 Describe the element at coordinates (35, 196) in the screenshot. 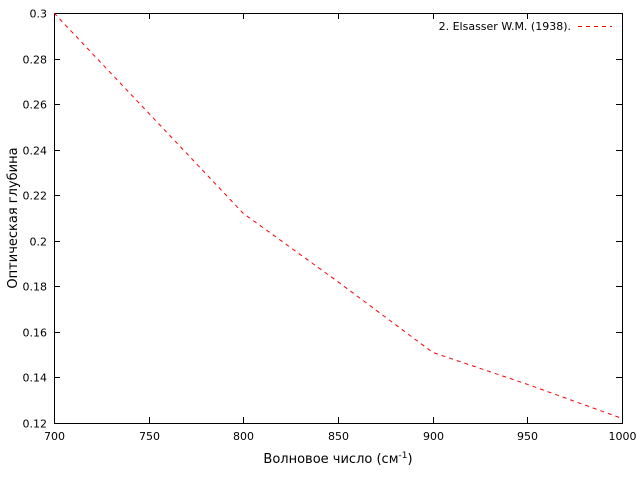

I see `y-tick-label: 0.22` at that location.